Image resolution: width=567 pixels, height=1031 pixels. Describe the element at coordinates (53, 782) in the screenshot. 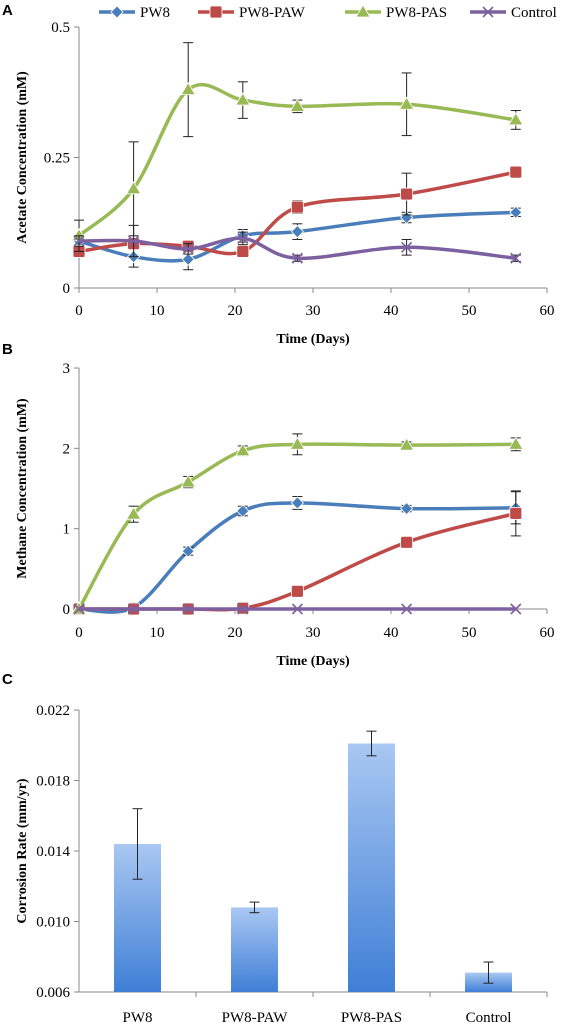

I see `y-tick-label: 0.018` at that location.